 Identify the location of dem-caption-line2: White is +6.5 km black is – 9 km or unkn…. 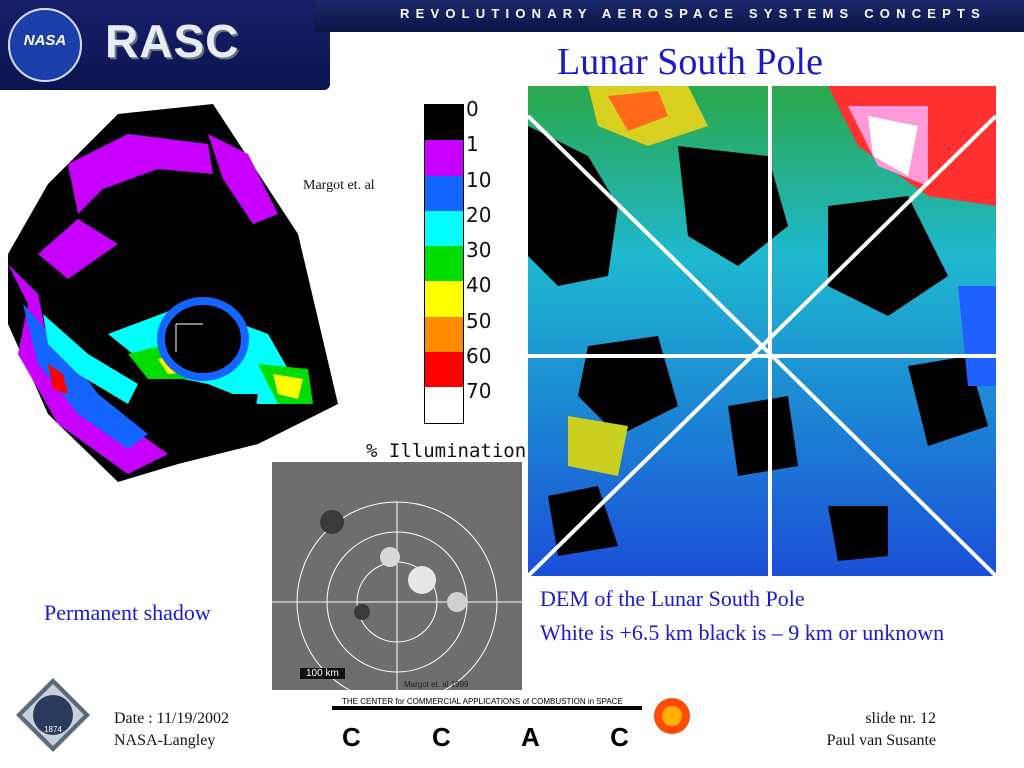
(742, 632).